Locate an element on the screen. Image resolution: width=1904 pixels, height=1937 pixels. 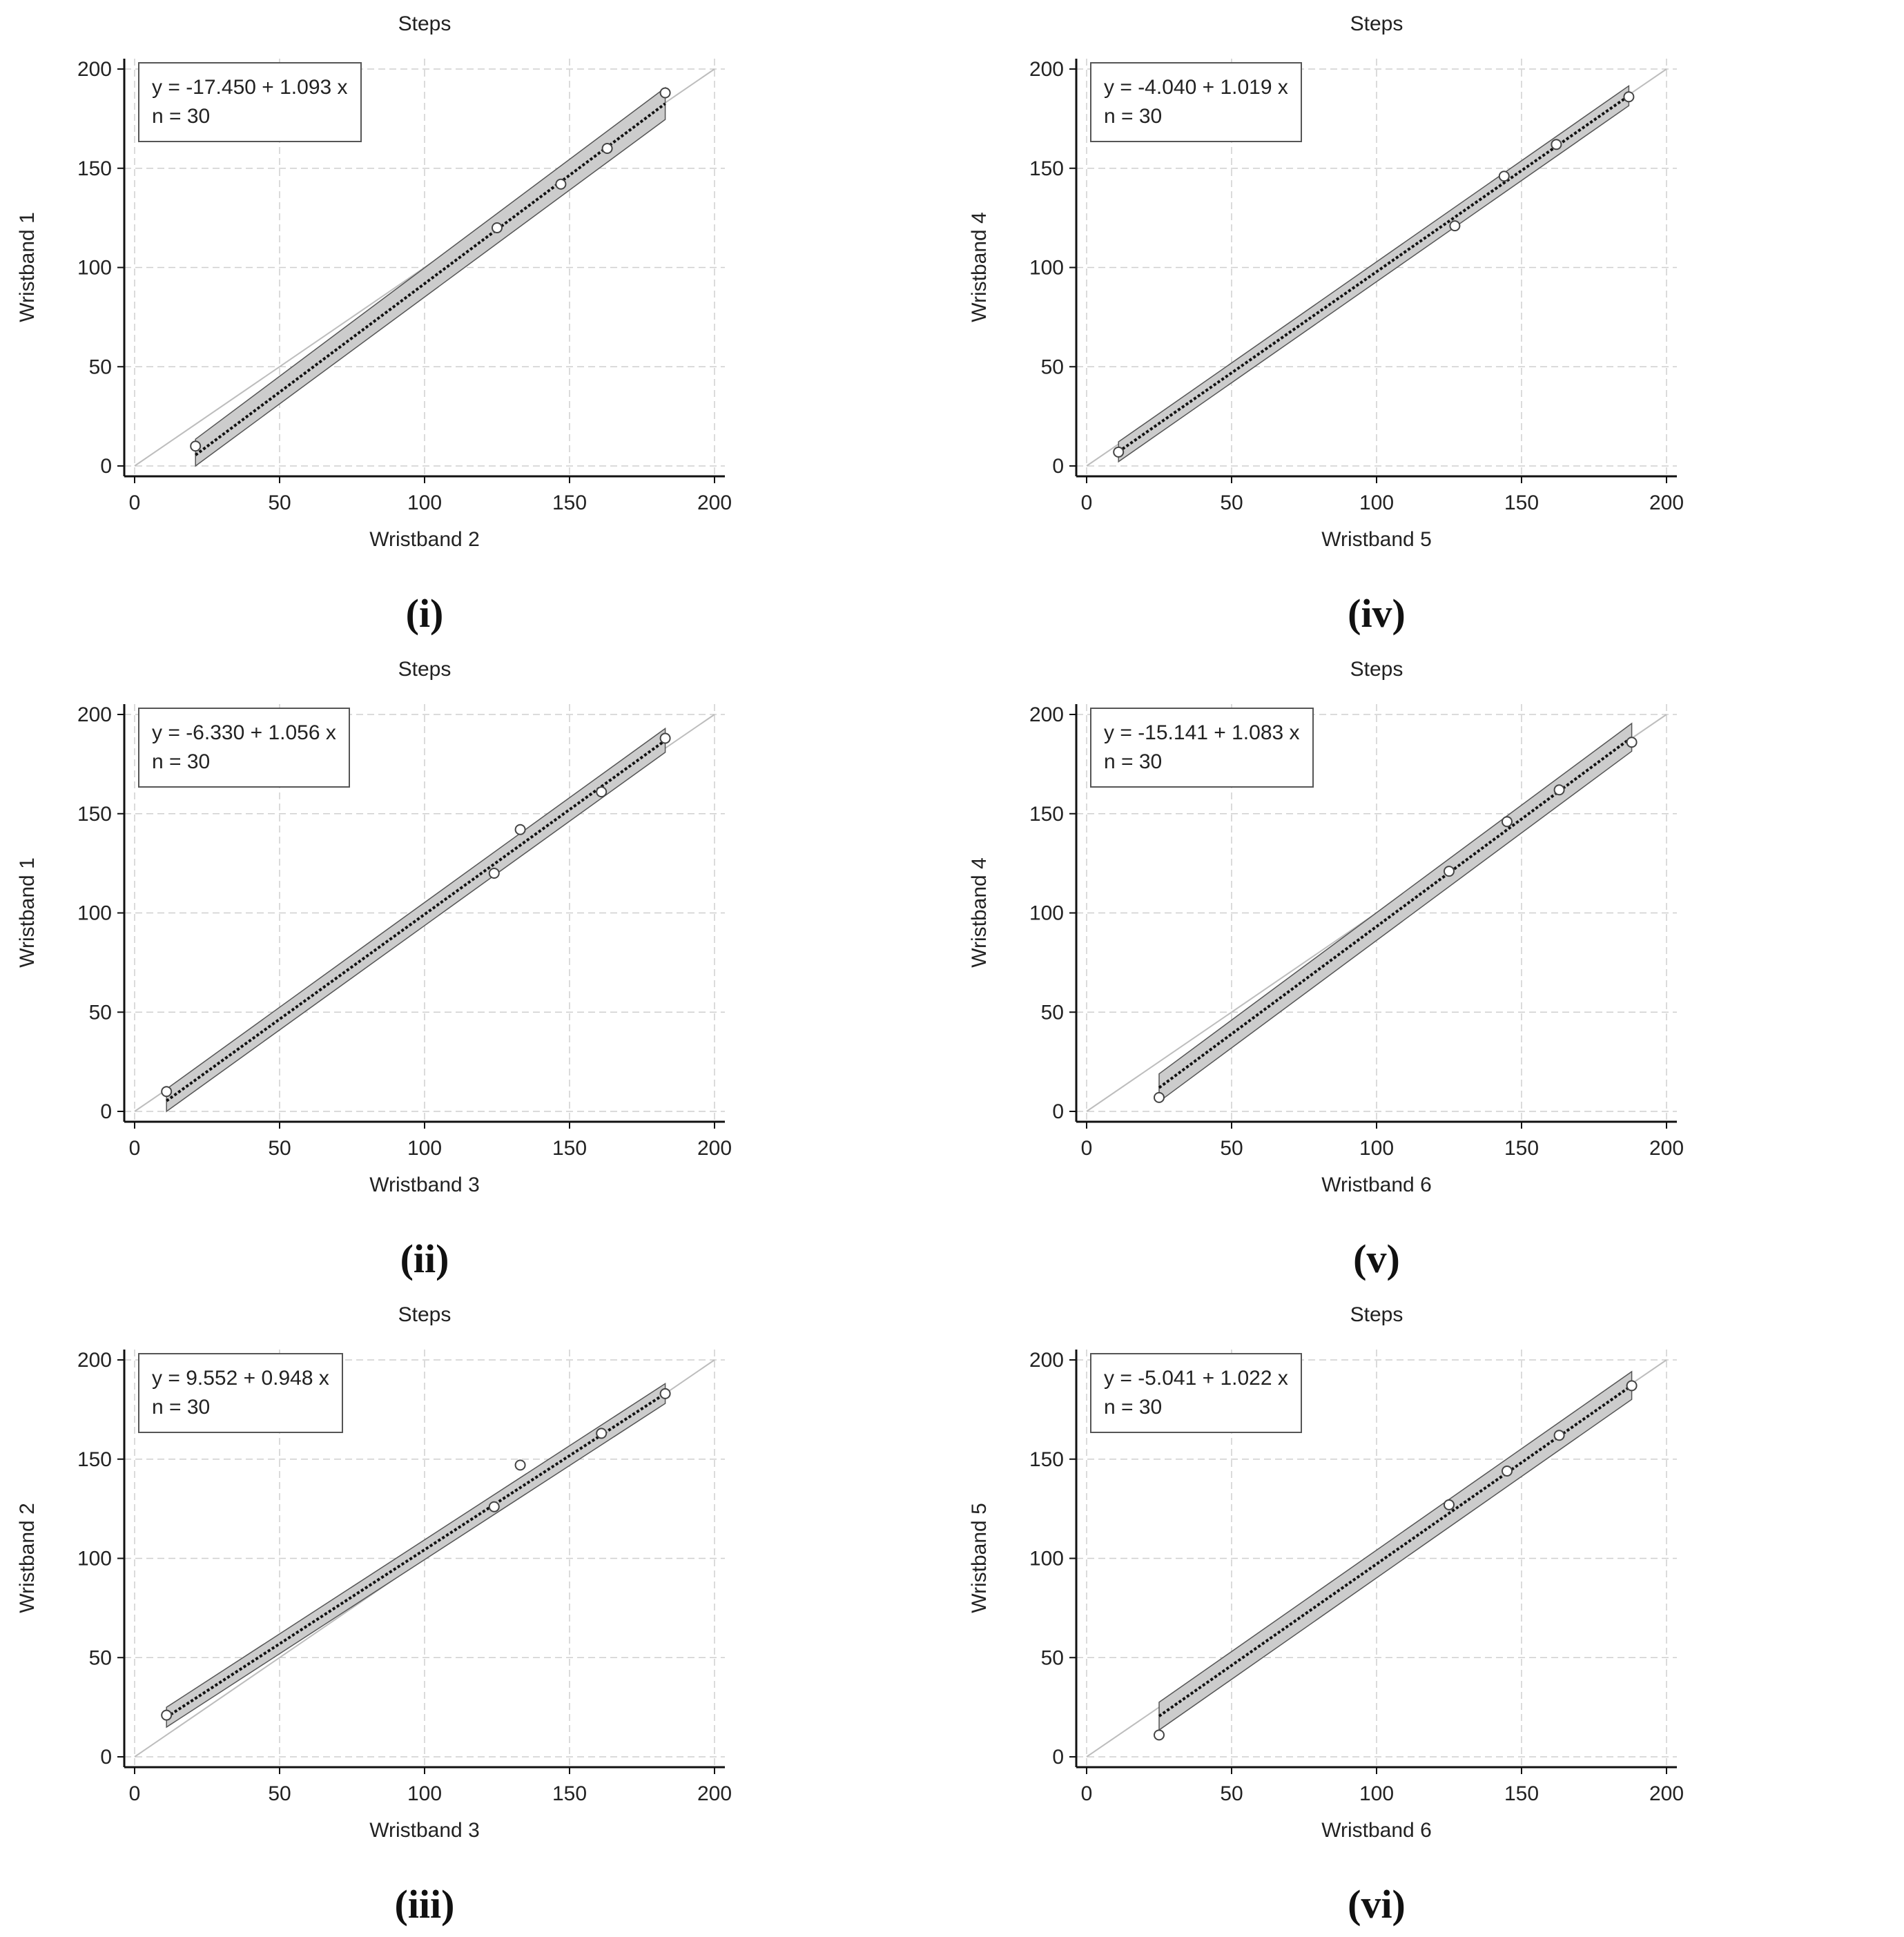
equation-text: y = 9.552 + 0.948 x is located at coordinates (240, 1378).